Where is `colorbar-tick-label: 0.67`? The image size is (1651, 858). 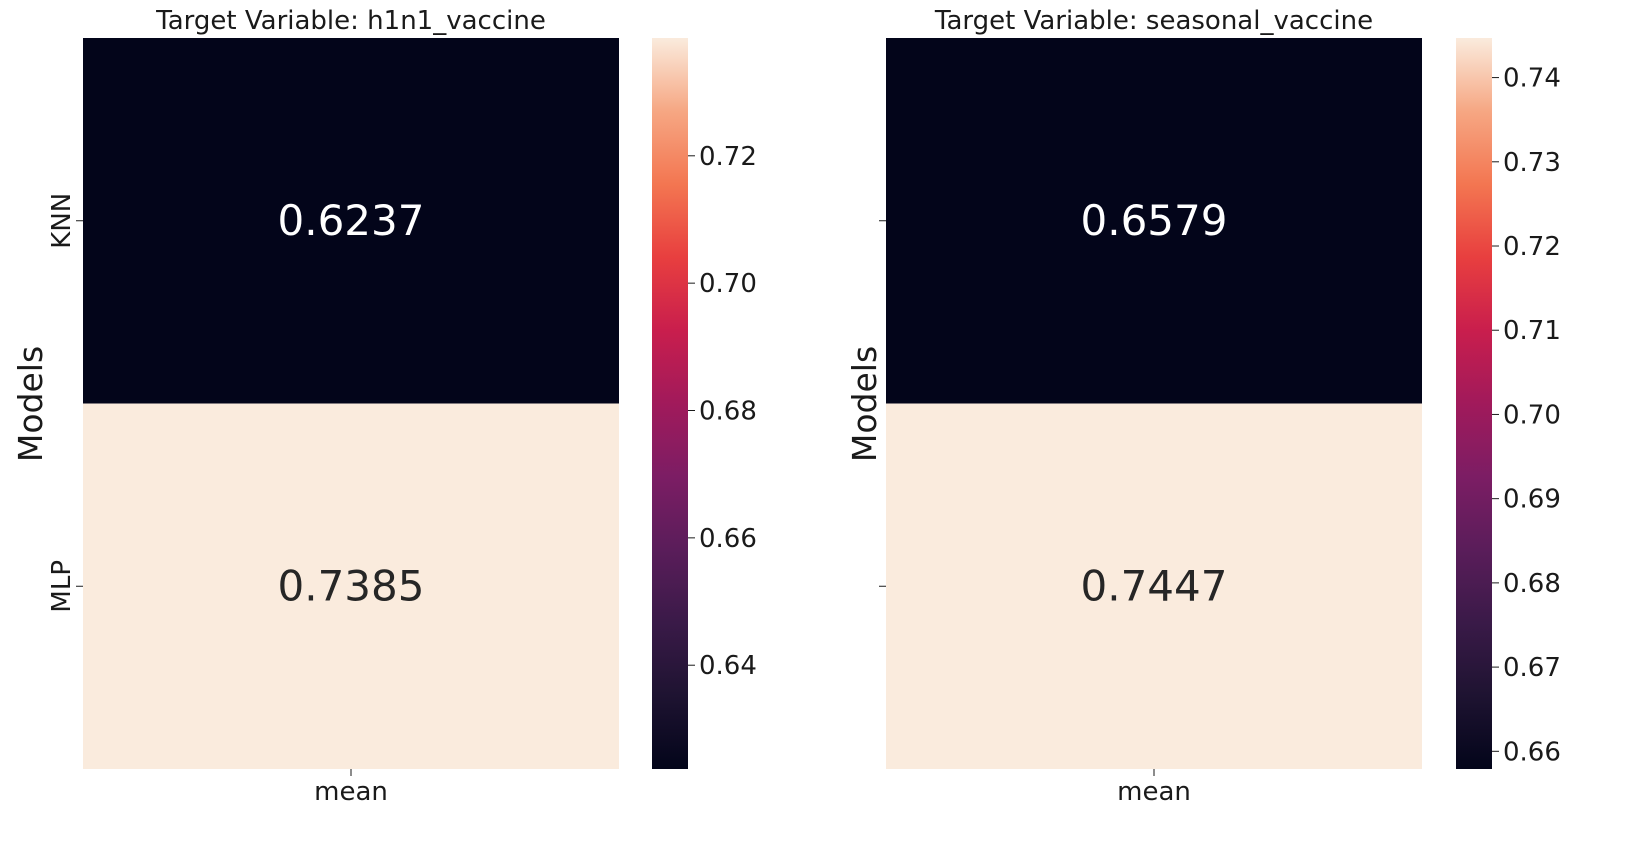 colorbar-tick-label: 0.67 is located at coordinates (1532, 668).